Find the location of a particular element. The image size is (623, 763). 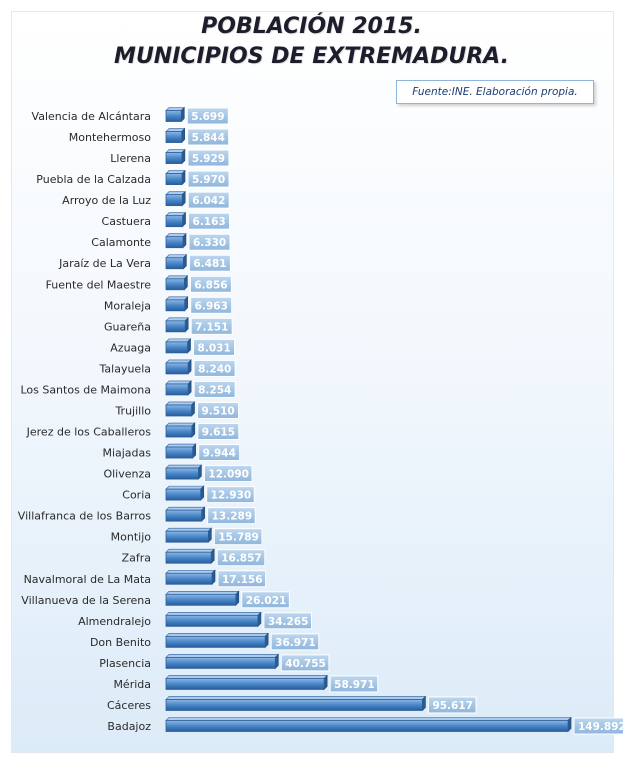

data-label: 8.240 is located at coordinates (214, 369).